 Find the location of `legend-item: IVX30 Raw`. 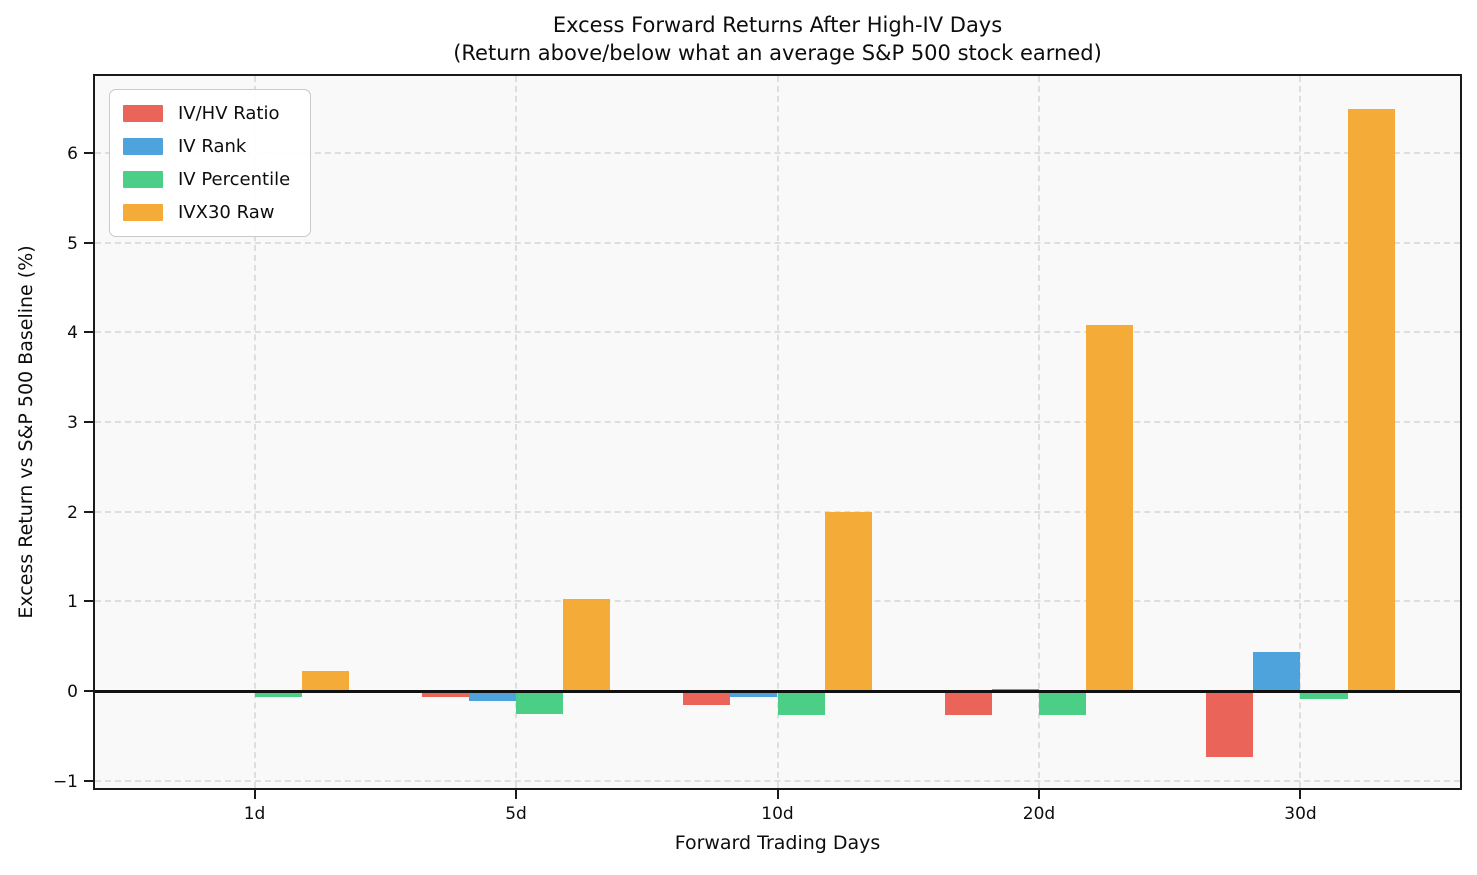

legend-item: IVX30 Raw is located at coordinates (206, 212).